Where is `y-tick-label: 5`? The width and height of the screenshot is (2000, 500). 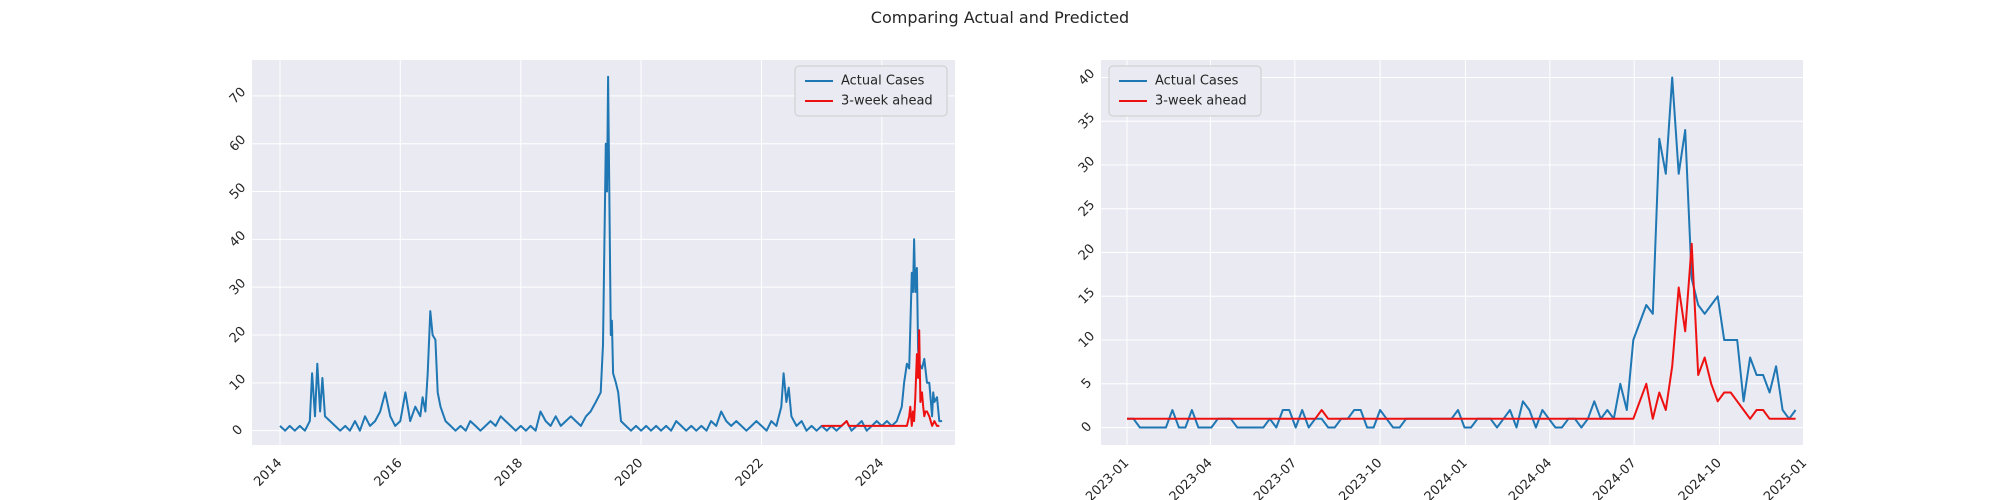
y-tick-label: 5 is located at coordinates (1087, 384).